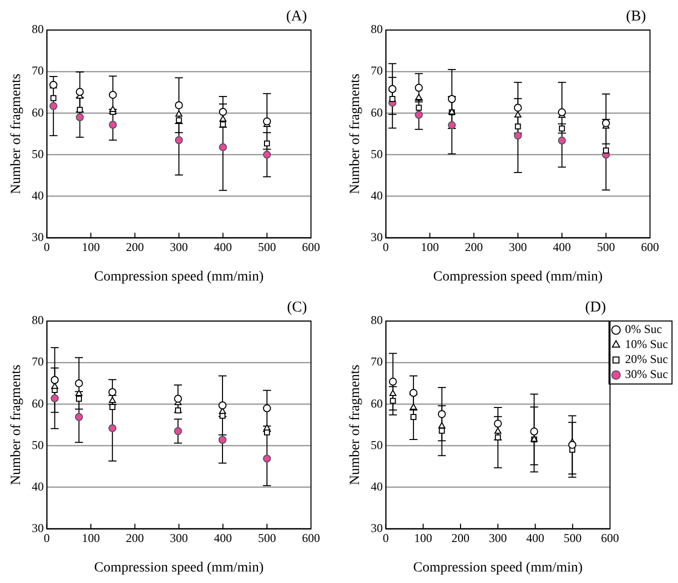 The height and width of the screenshot is (583, 678). What do you see at coordinates (646, 374) in the screenshot?
I see `legend-label: 30% Suc` at bounding box center [646, 374].